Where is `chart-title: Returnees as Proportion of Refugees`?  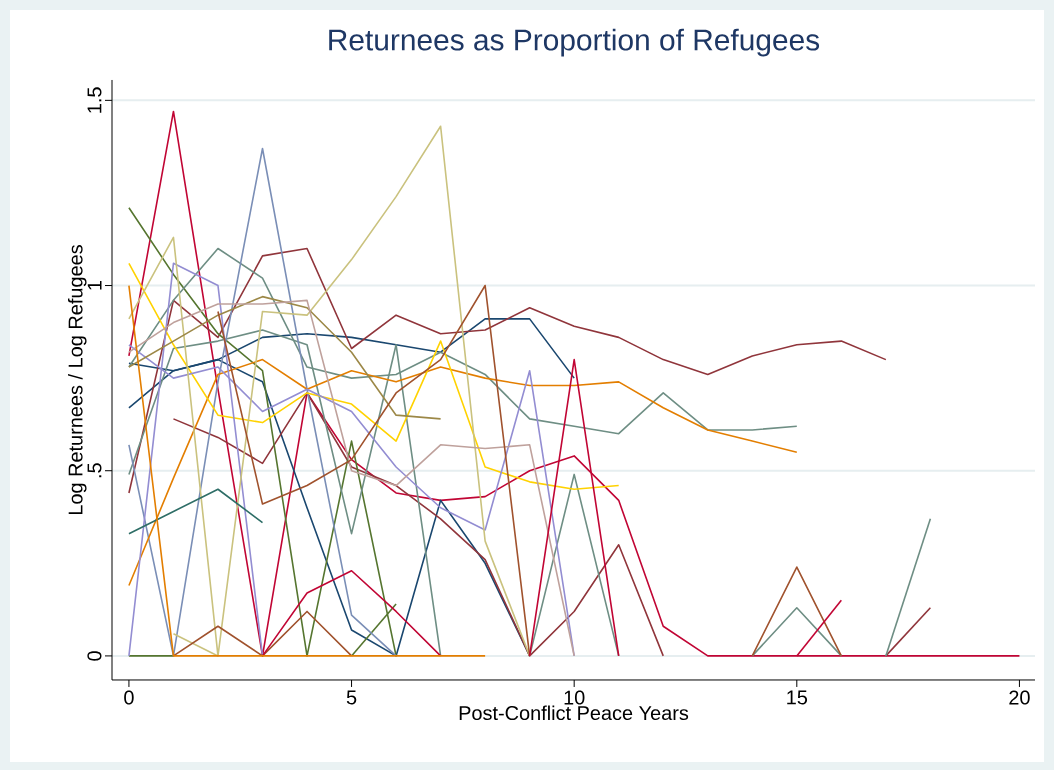
chart-title: Returnees as Proportion of Refugees is located at coordinates (574, 42).